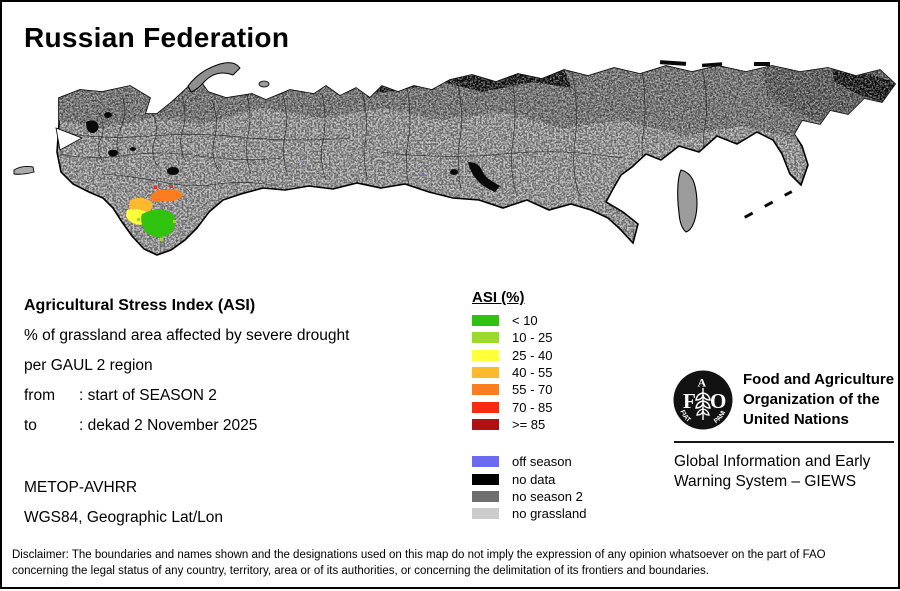 Image resolution: width=900 pixels, height=591 pixels. Describe the element at coordinates (532, 338) in the screenshot. I see `legend-label: 10 - 25` at that location.